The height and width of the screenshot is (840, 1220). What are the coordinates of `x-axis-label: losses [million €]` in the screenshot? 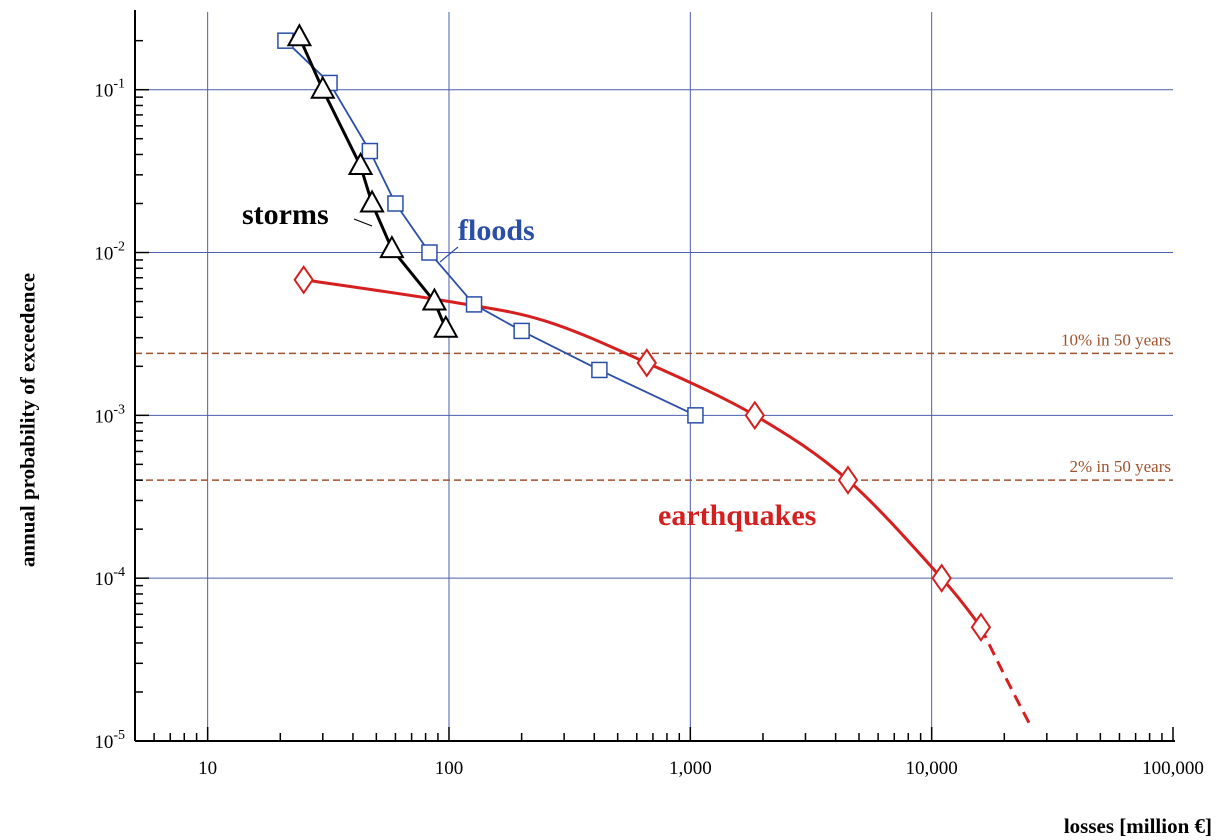 It's located at (1137, 826).